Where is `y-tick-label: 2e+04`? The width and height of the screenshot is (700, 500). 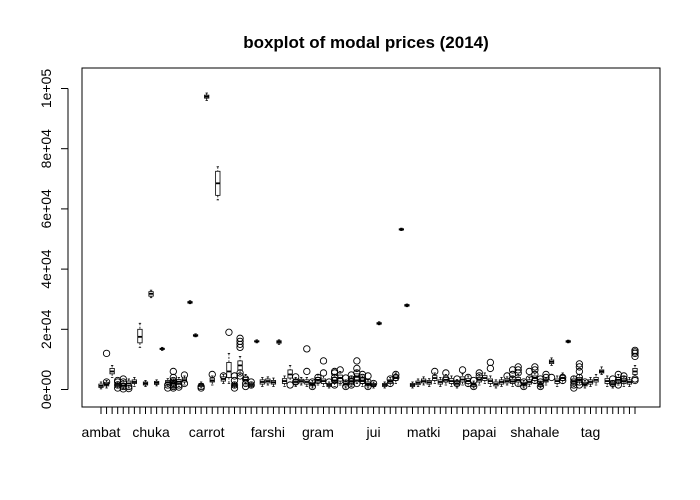 y-tick-label: 2e+04 is located at coordinates (46, 329).